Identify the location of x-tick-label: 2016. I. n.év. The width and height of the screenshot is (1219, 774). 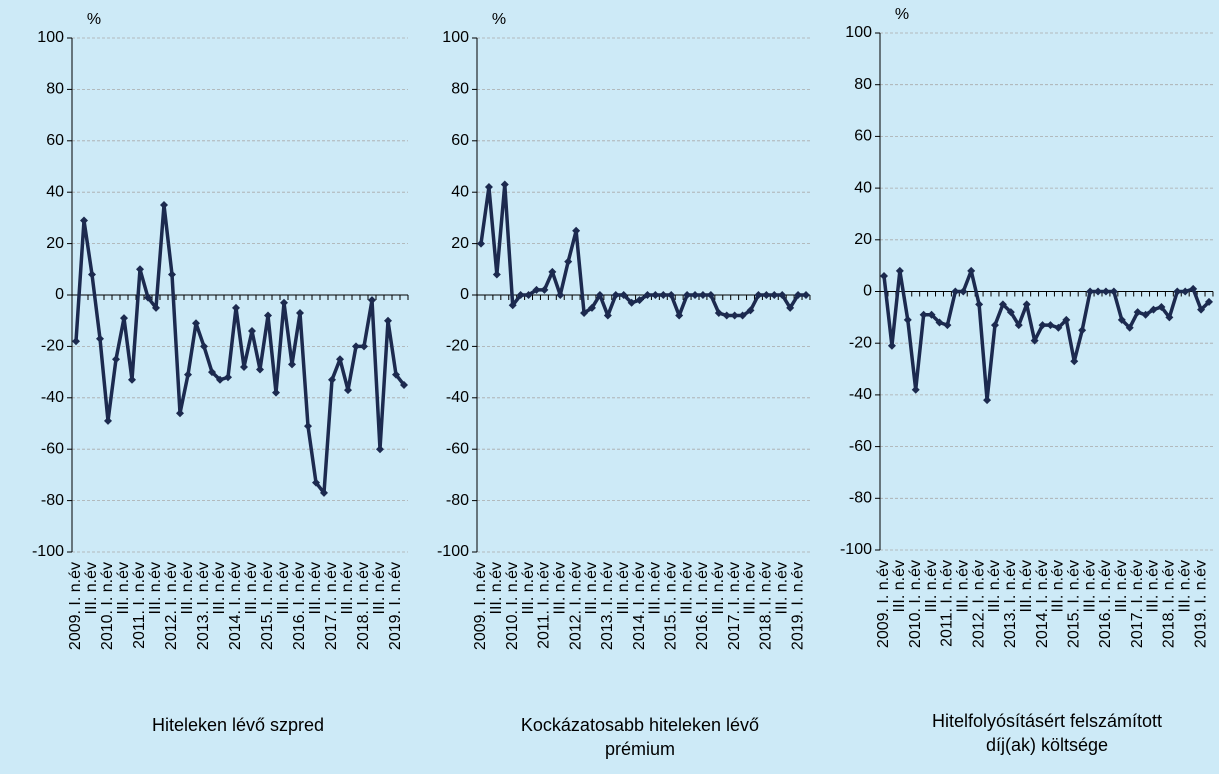
(1105, 604).